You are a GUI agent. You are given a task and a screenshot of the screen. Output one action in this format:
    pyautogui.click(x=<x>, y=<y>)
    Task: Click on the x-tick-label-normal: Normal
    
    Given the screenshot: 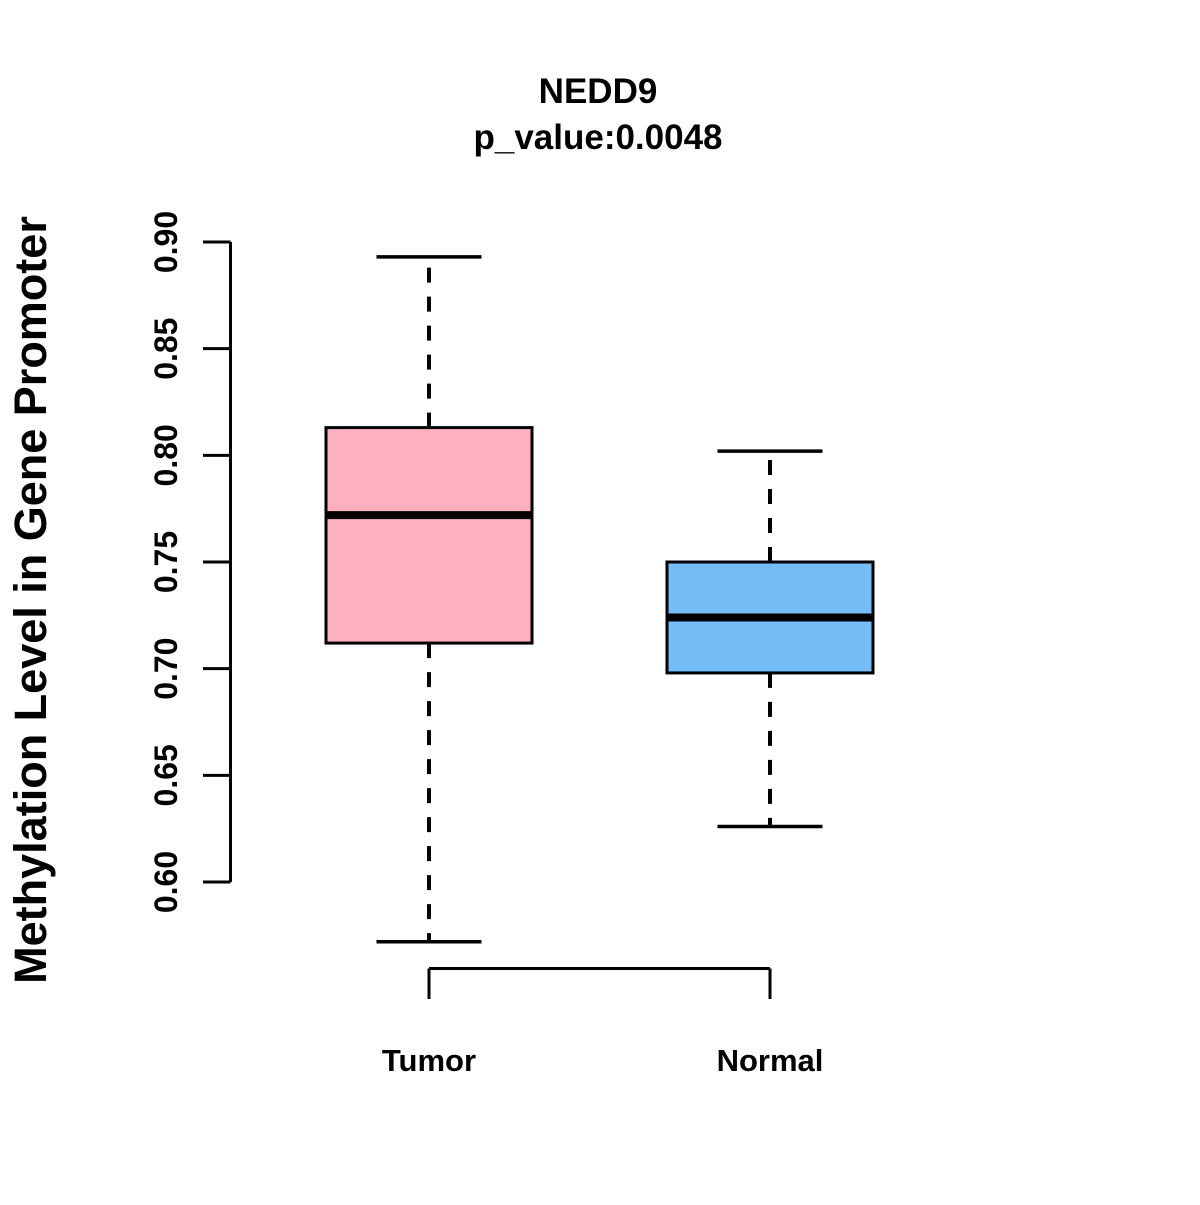 What is the action you would take?
    pyautogui.click(x=770, y=1060)
    